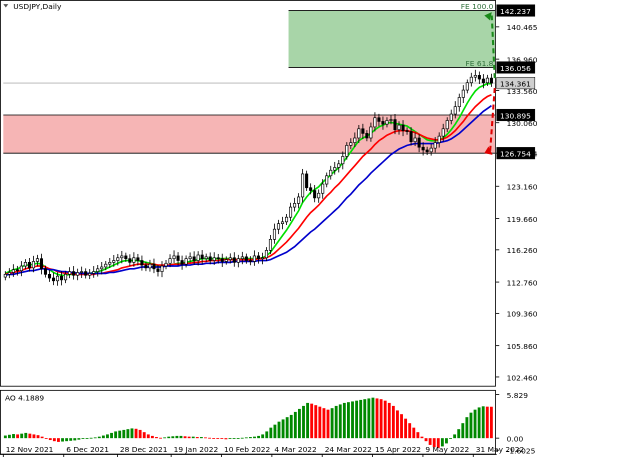 Image resolution: width=640 pixels, height=457 pixels. Describe the element at coordinates (295, 449) in the screenshot. I see `date-axis-tick-label: 4 Mar 2022` at that location.